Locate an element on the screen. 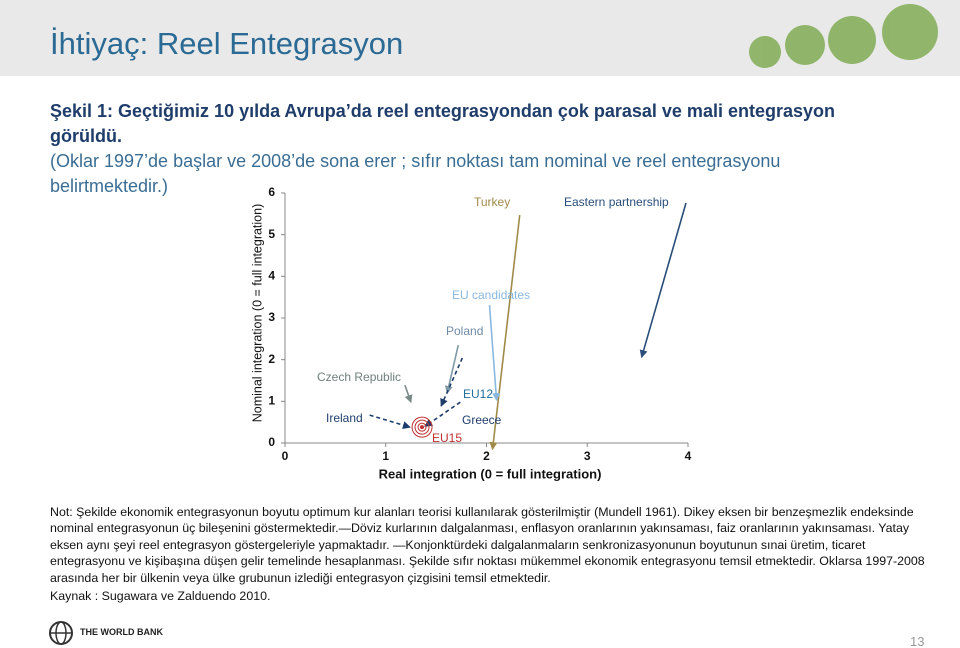 The image size is (960, 648). y-tick-label: 6 is located at coordinates (271, 192).